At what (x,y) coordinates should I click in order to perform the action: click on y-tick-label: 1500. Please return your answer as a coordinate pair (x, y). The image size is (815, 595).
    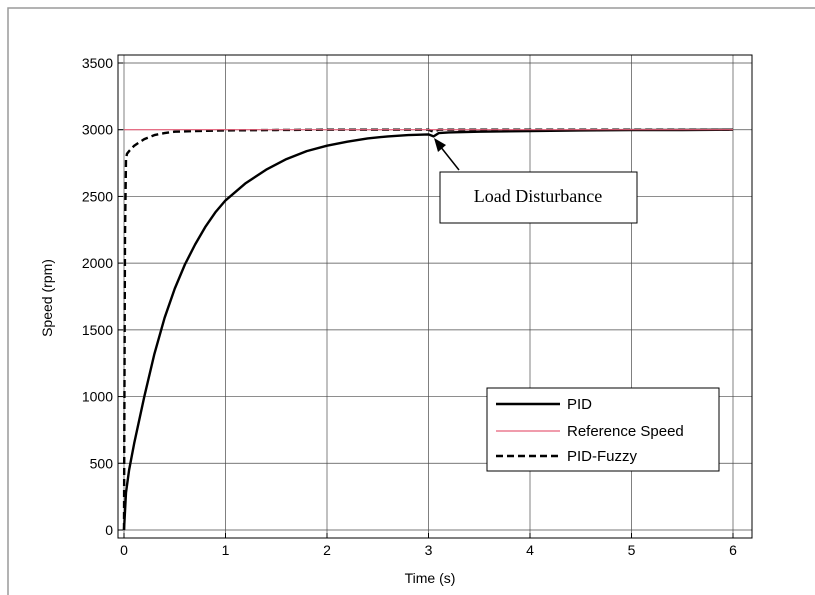
    Looking at the image, I should click on (97, 330).